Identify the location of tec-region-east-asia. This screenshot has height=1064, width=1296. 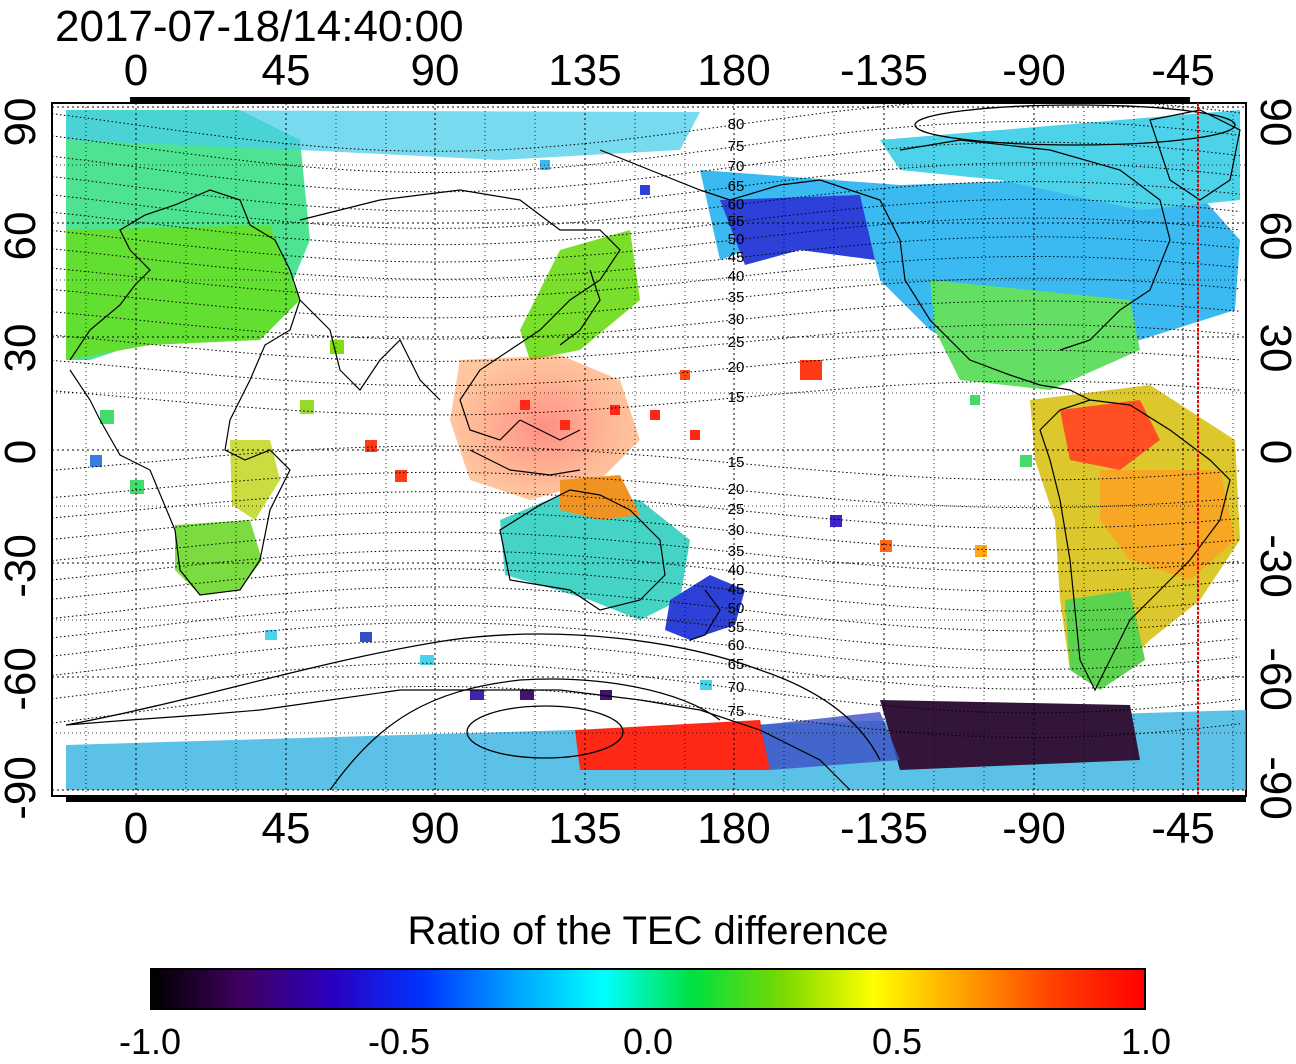
(580, 295).